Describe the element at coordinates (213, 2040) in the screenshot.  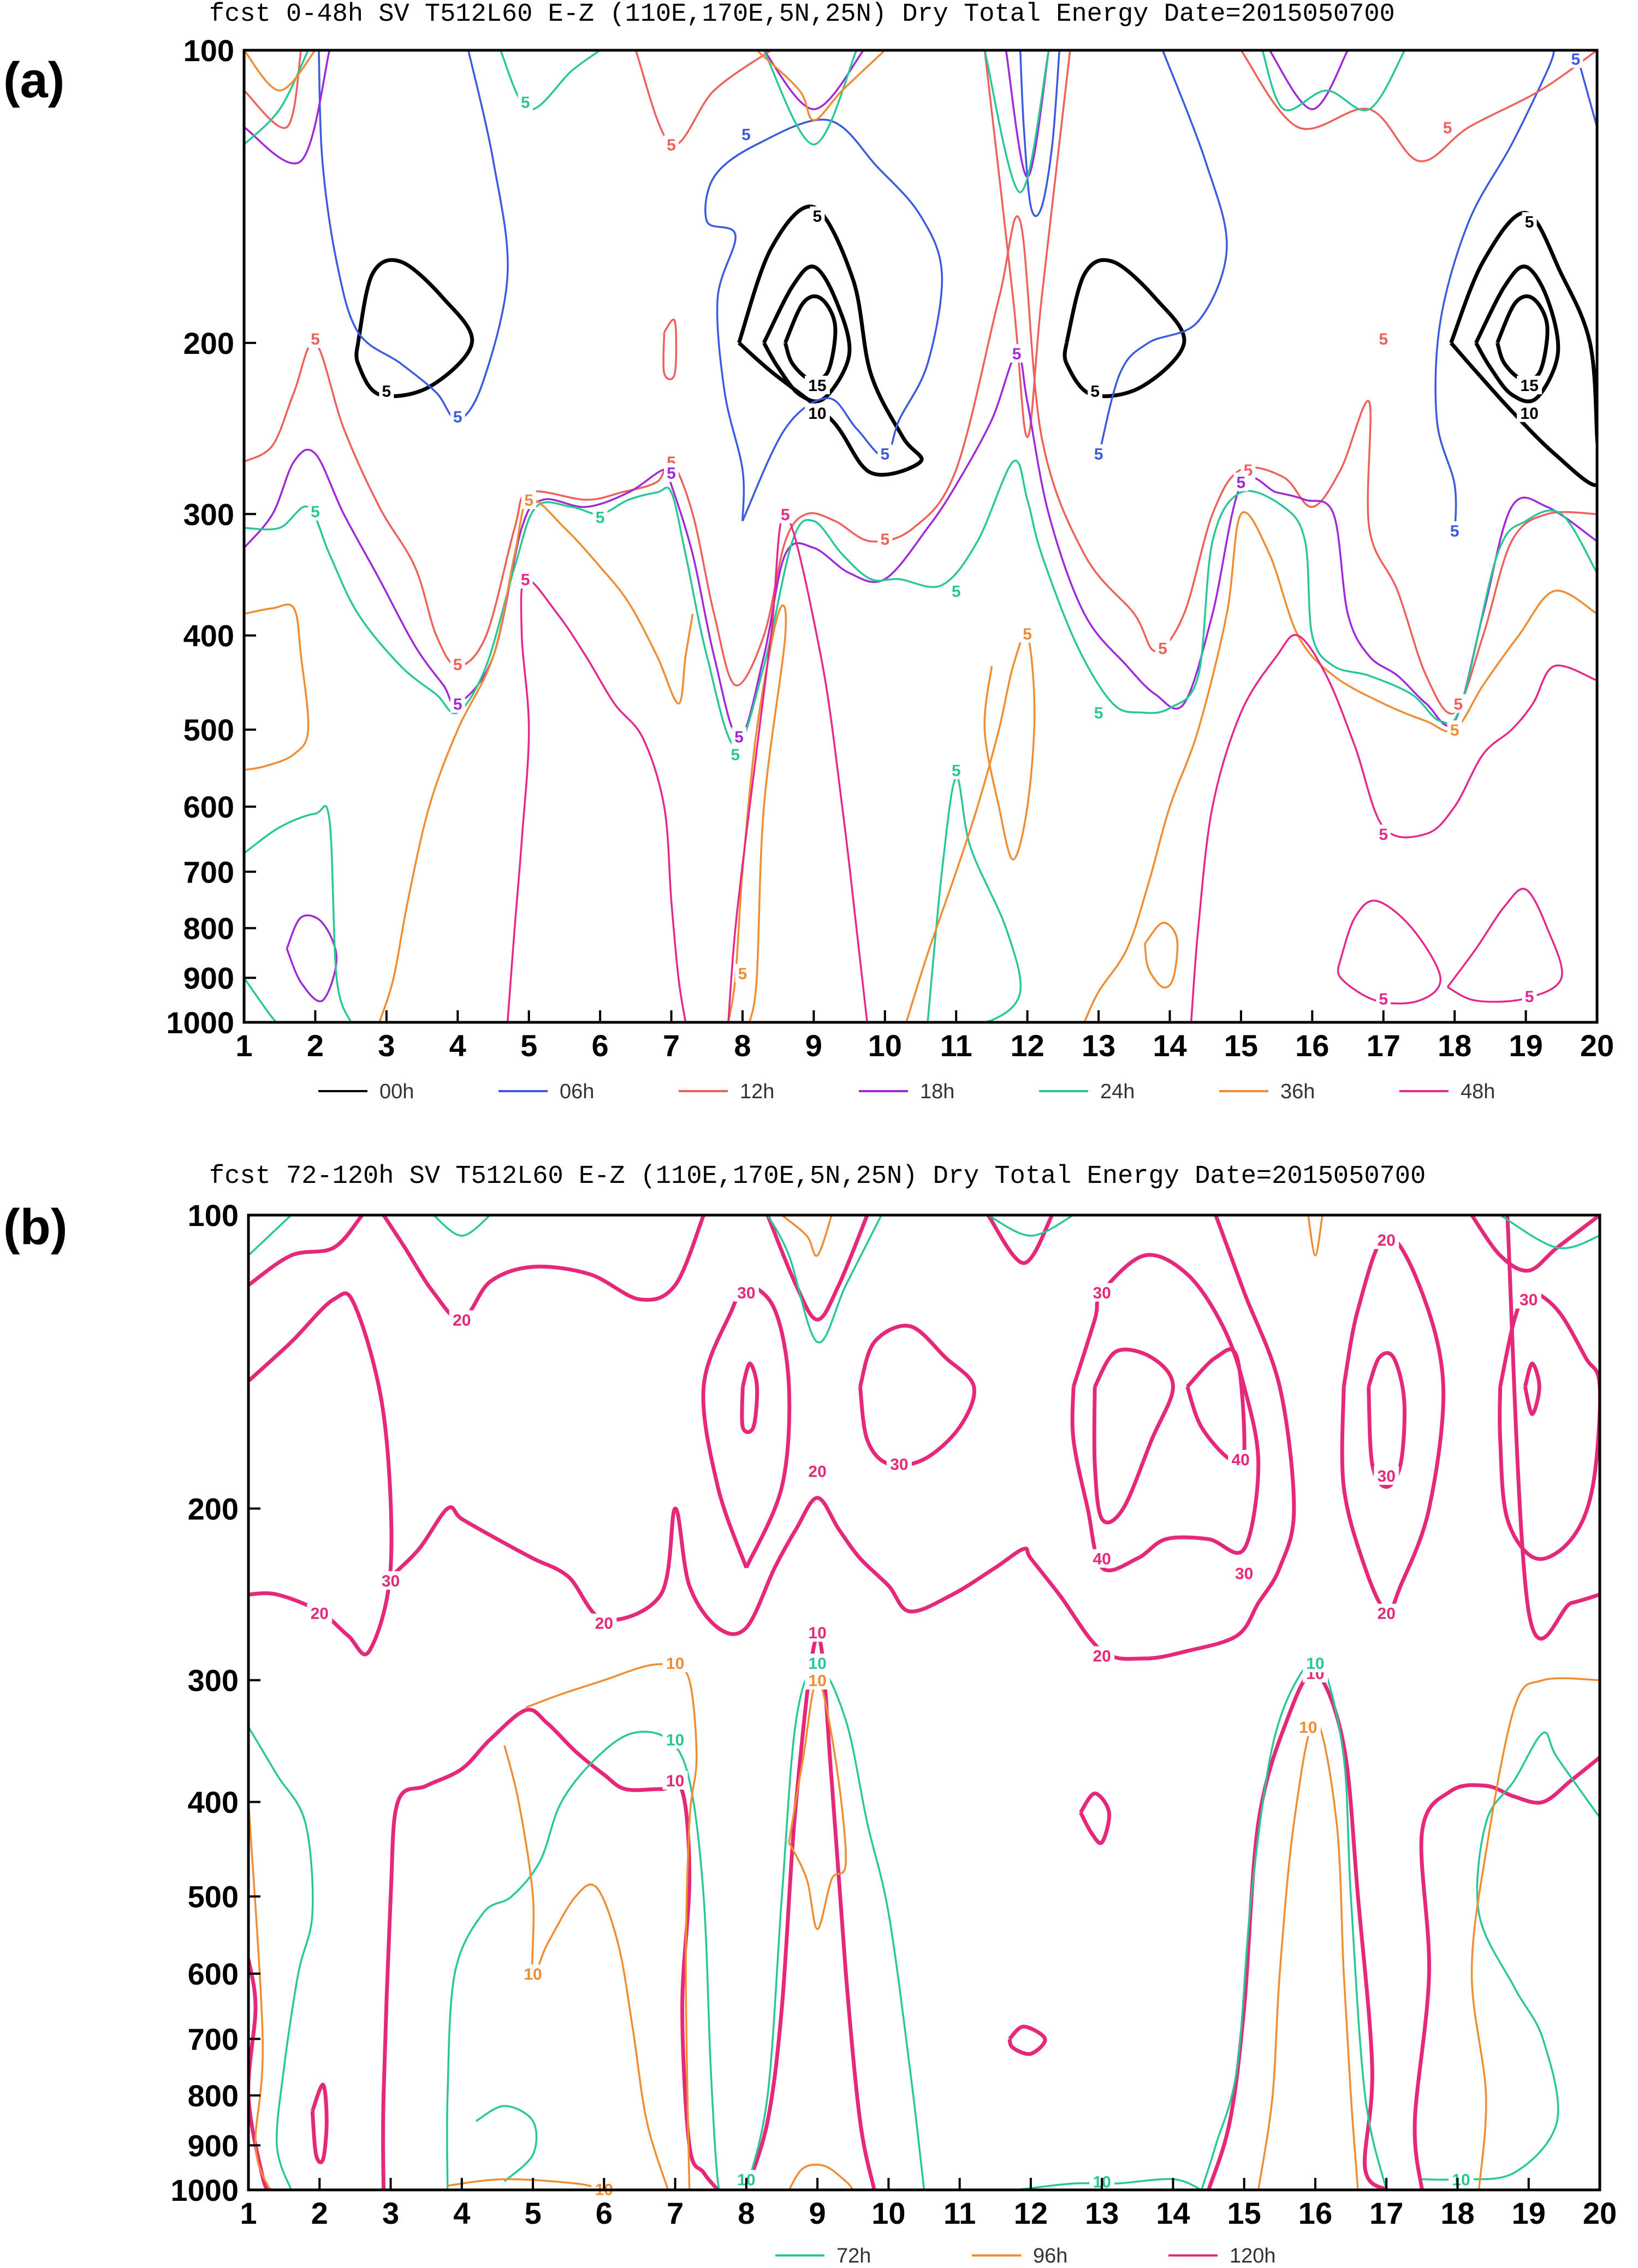
I see `y-tick-label: 700` at that location.